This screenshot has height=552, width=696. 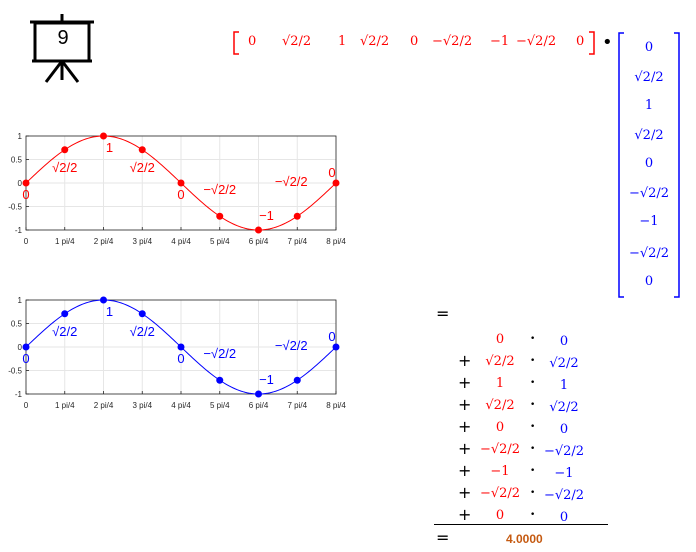 I want to click on row-entry: 1, so click(x=342, y=41).